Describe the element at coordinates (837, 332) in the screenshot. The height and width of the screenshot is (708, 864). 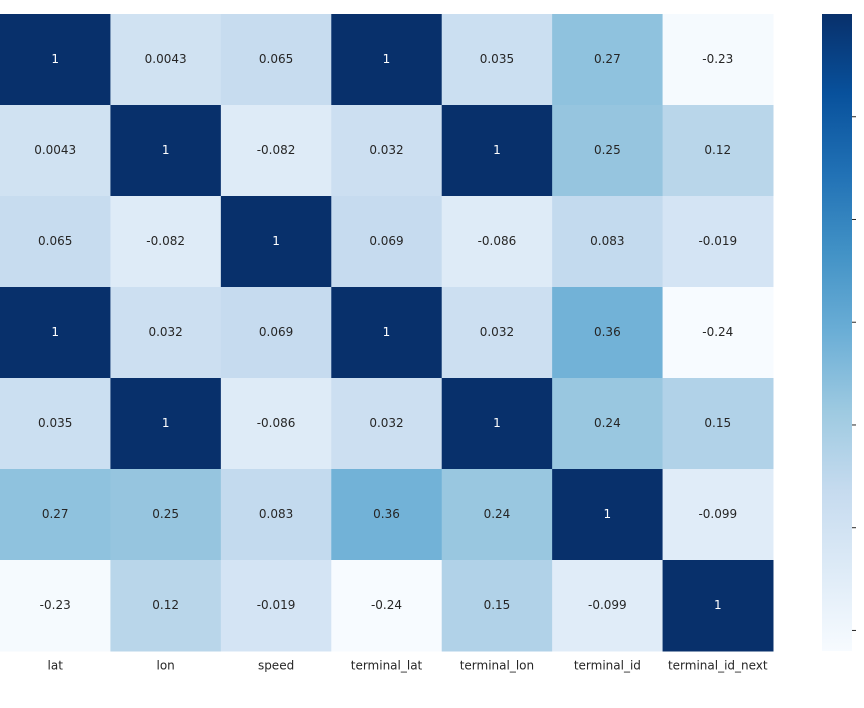
I see `colorbar` at that location.